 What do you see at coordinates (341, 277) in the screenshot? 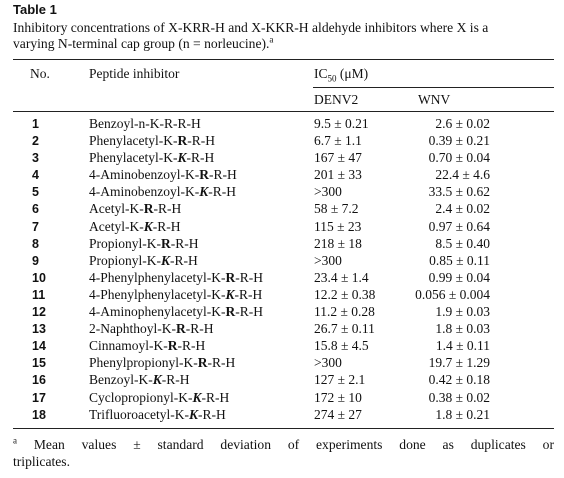
I see `denv2-value: 23.4 ± 1.4` at bounding box center [341, 277].